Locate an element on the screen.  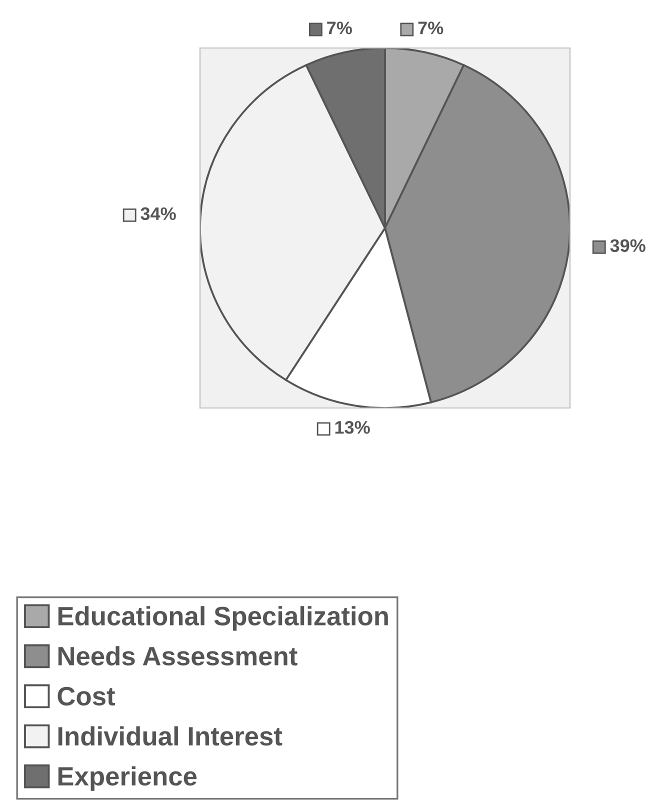
data-label: 13% is located at coordinates (352, 427).